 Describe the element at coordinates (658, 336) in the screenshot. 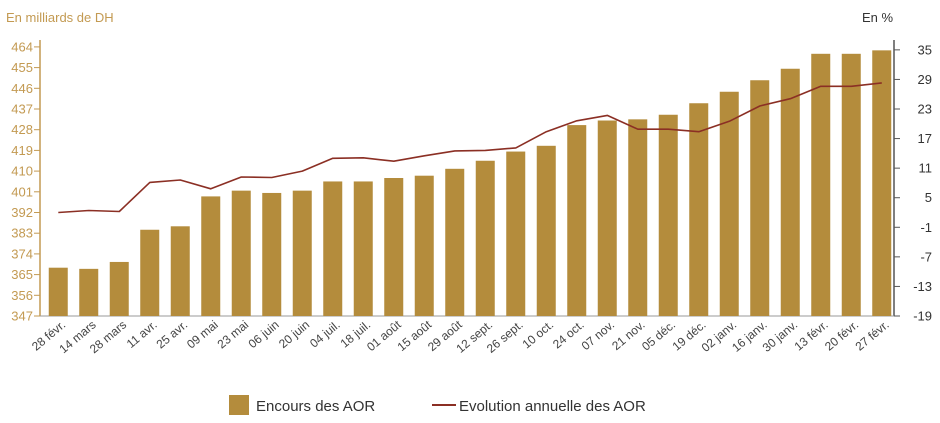

I see `x-tick-label: 05 déc.` at that location.